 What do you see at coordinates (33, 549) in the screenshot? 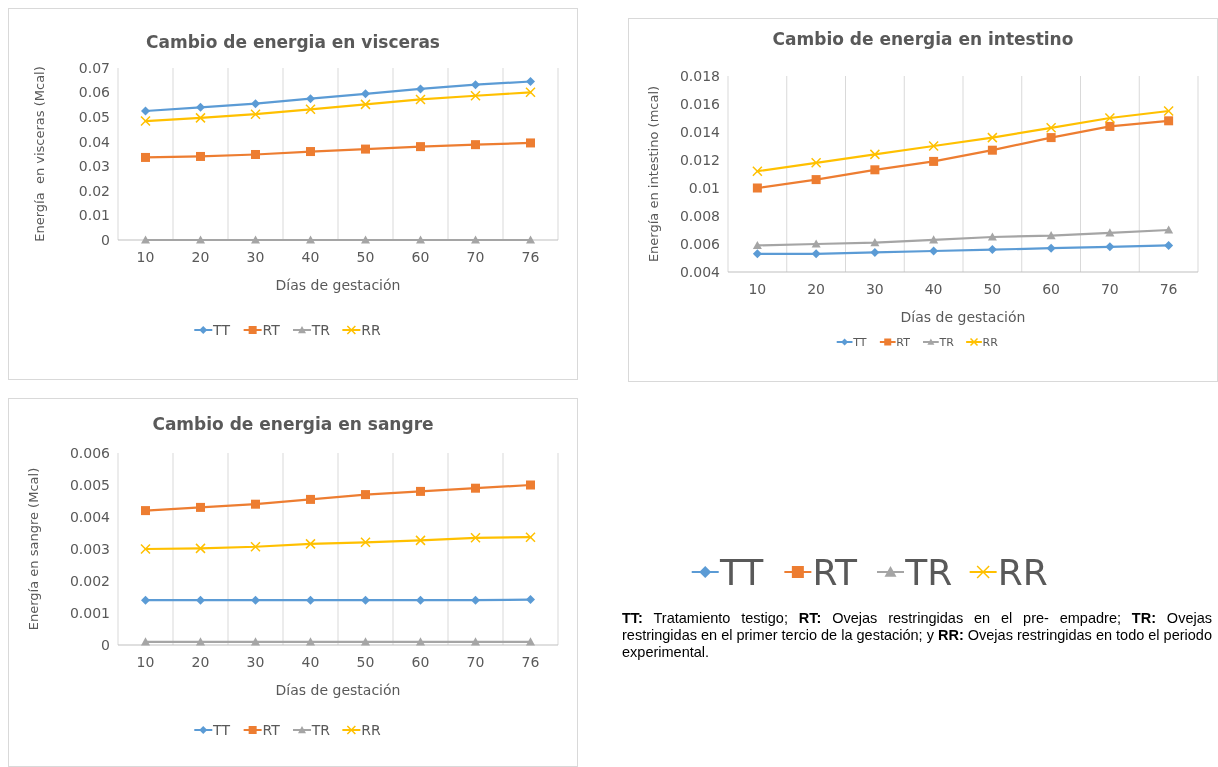
I see `y-axis-title: Energía en sangre (Mcal)` at bounding box center [33, 549].